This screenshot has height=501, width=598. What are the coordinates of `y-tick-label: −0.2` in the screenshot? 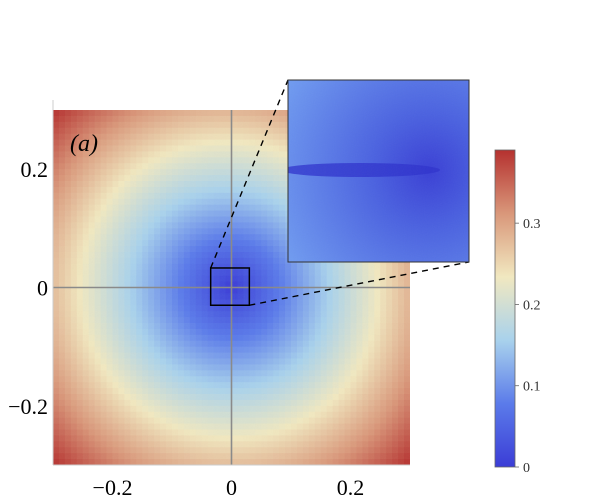 It's located at (28, 406).